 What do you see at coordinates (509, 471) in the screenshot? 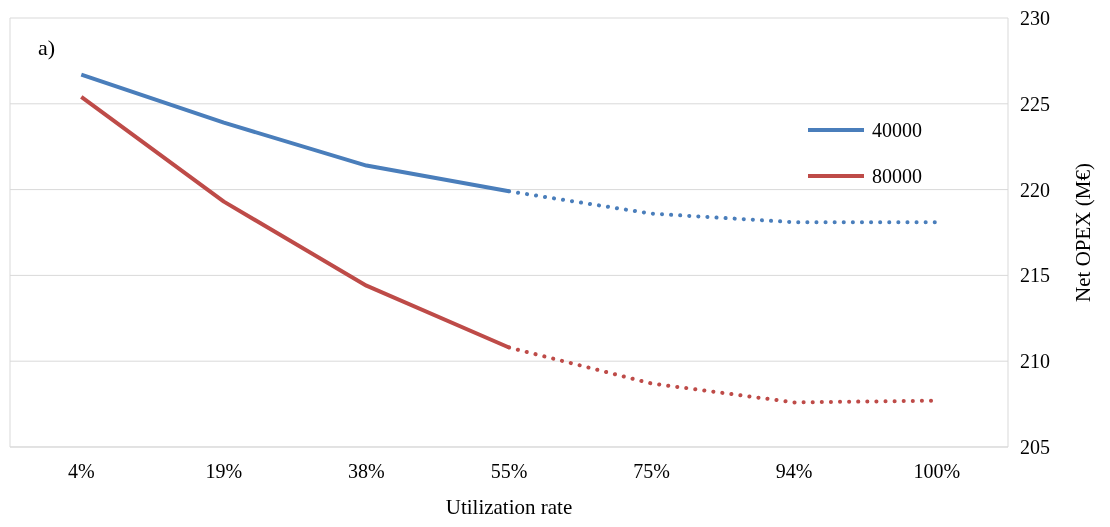
I see `x-tick-label: 55%` at bounding box center [509, 471].